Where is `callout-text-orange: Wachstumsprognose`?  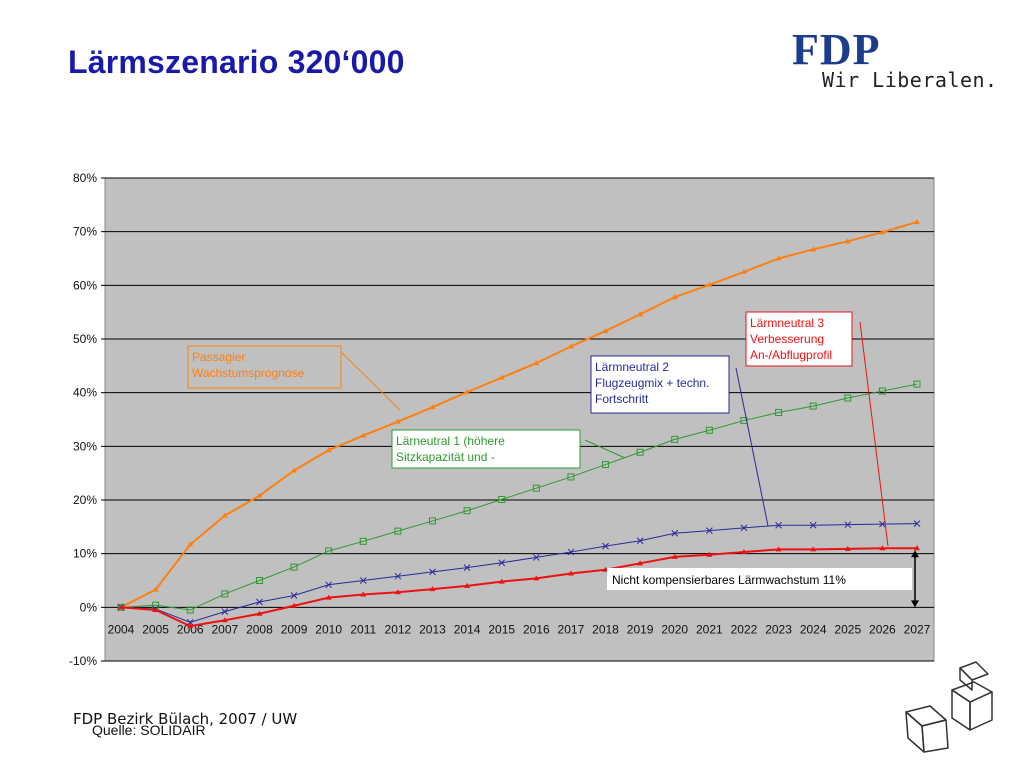 callout-text-orange: Wachstumsprognose is located at coordinates (248, 373).